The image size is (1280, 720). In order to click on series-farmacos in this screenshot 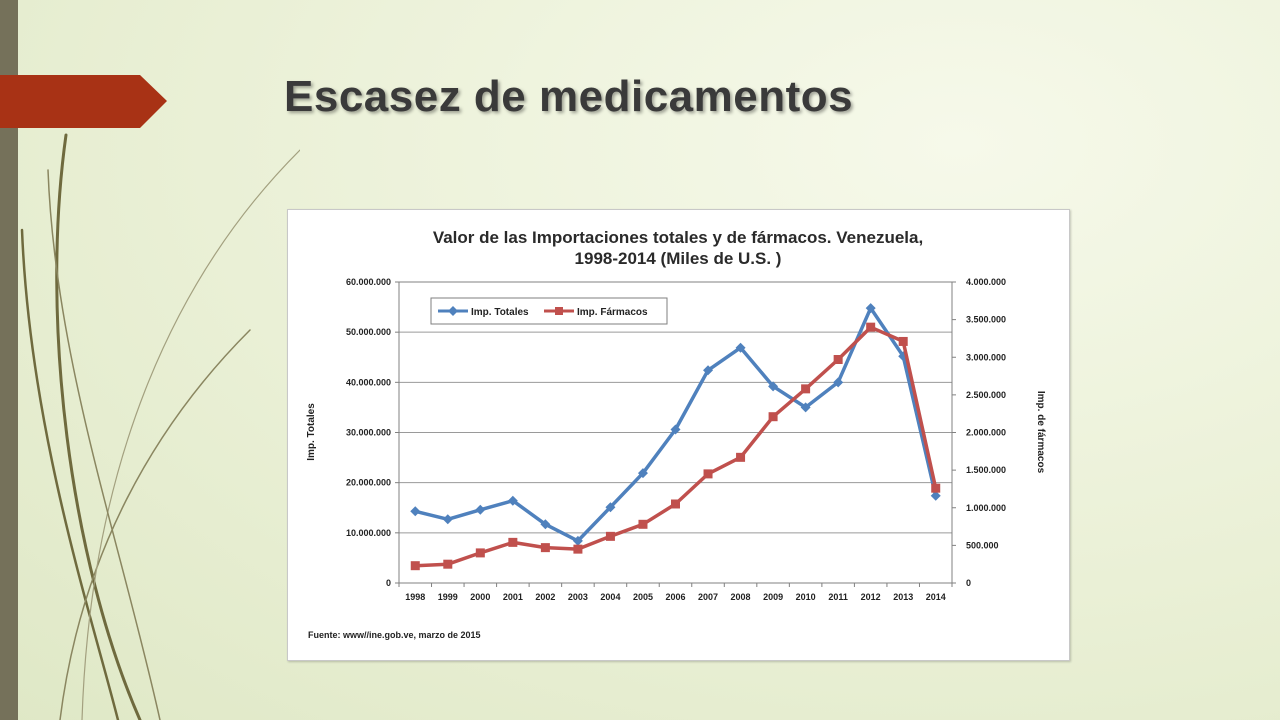, I will do `click(675, 446)`.